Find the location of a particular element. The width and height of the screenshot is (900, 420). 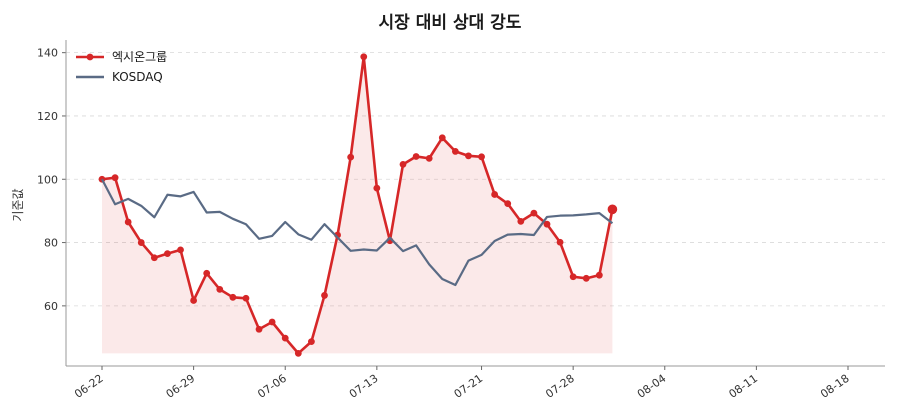

y-tick-label: 120 is located at coordinates (47, 116).